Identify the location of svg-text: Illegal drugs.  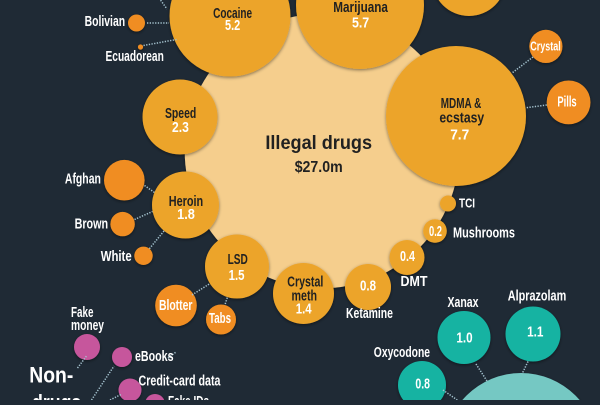
(318, 143).